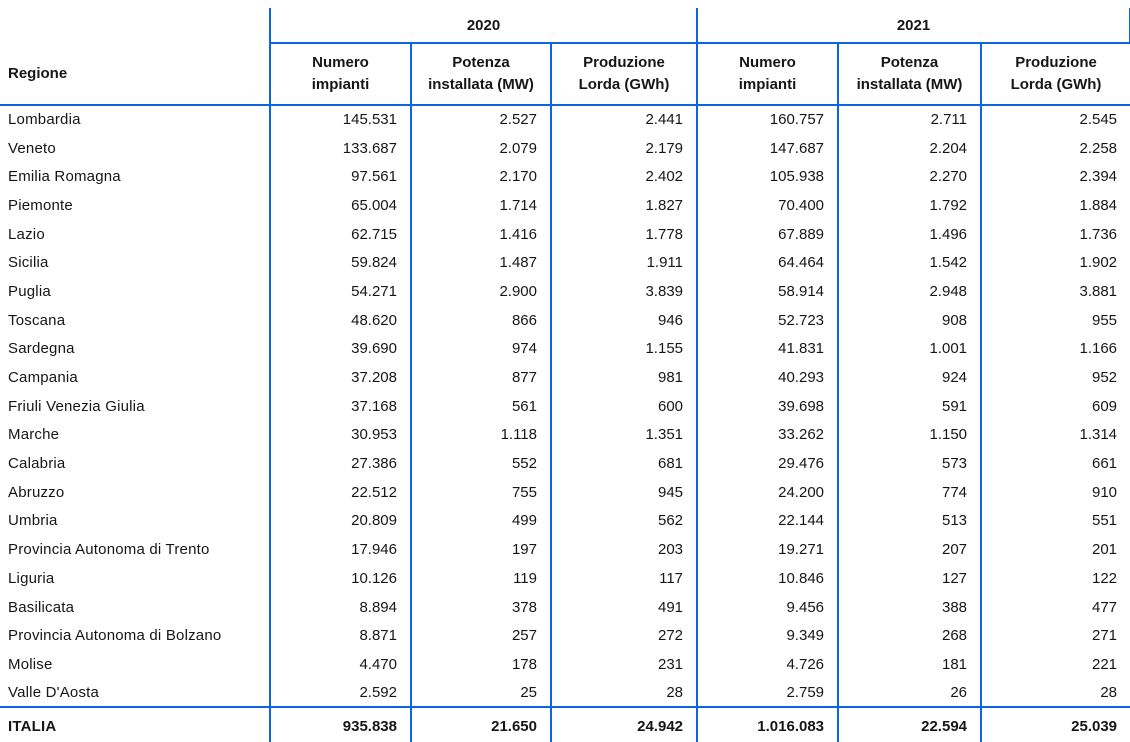 This screenshot has width=1130, height=742. Describe the element at coordinates (623, 549) in the screenshot. I see `value-cell: 203` at that location.